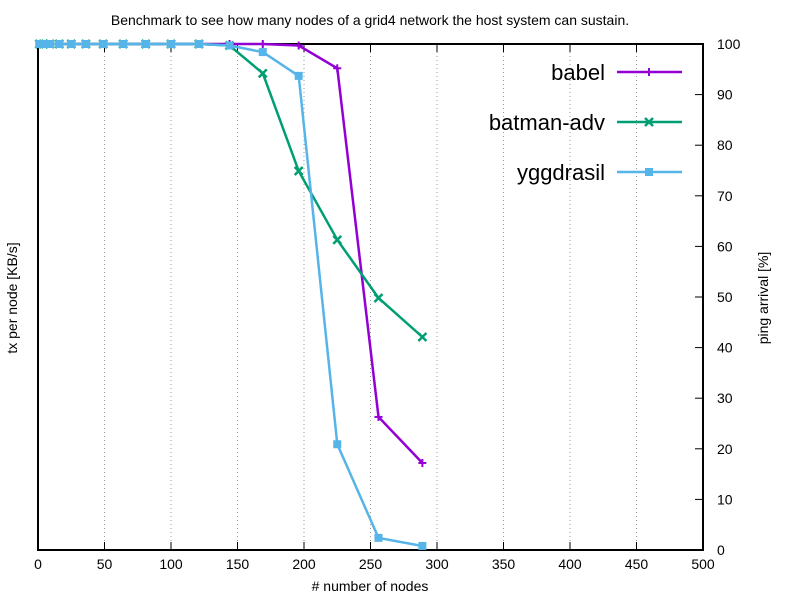  What do you see at coordinates (649, 172) in the screenshot?
I see `legend-marker-yggdrasil` at bounding box center [649, 172].